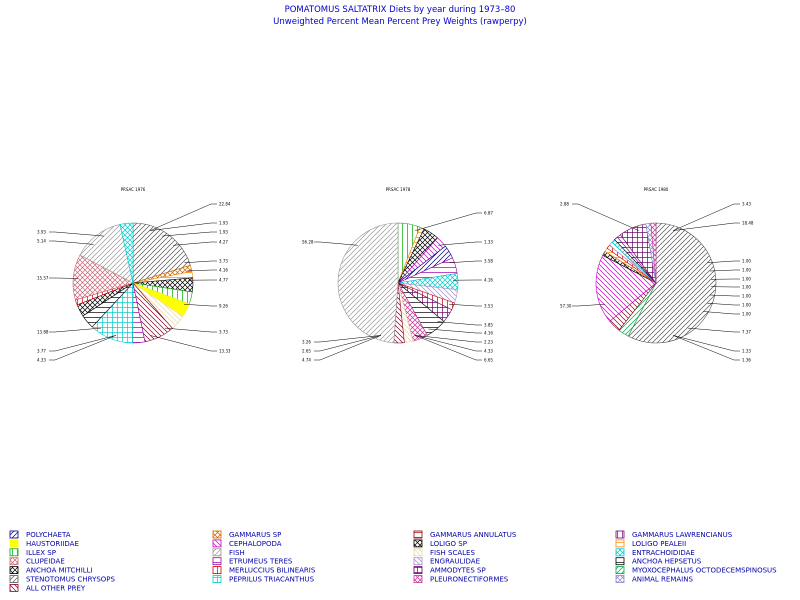 This screenshot has height=600, width=800. What do you see at coordinates (223, 232) in the screenshot?
I see `pie-1-value-label: 1.93` at bounding box center [223, 232].